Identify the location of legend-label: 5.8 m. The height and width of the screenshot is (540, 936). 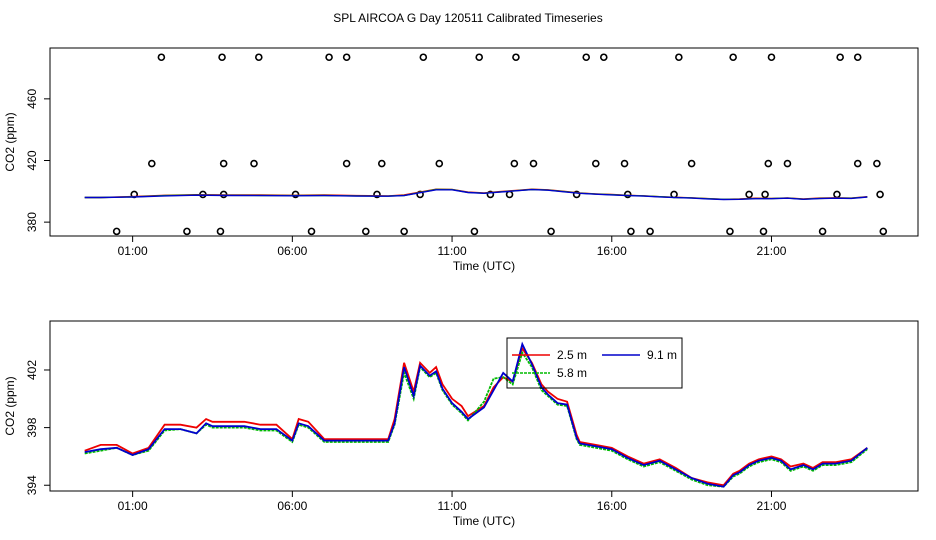
(572, 373).